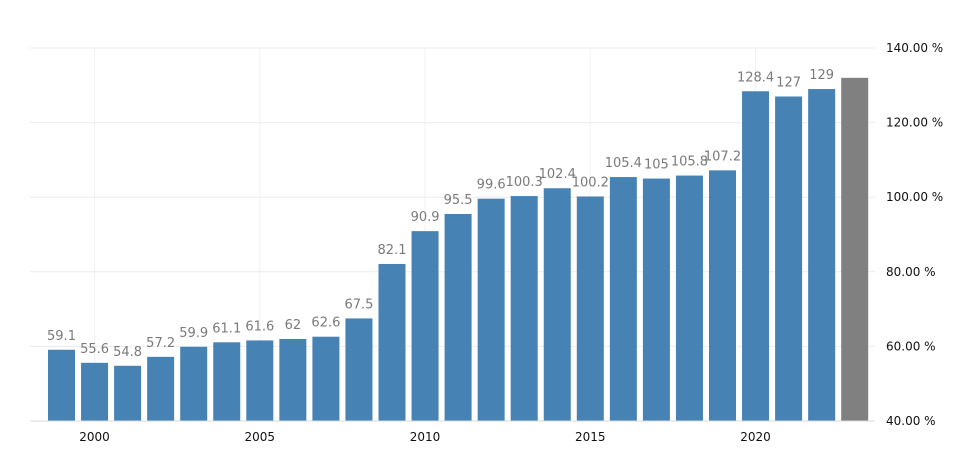 The image size is (957, 459). Describe the element at coordinates (822, 255) in the screenshot. I see `bar-2022` at that location.